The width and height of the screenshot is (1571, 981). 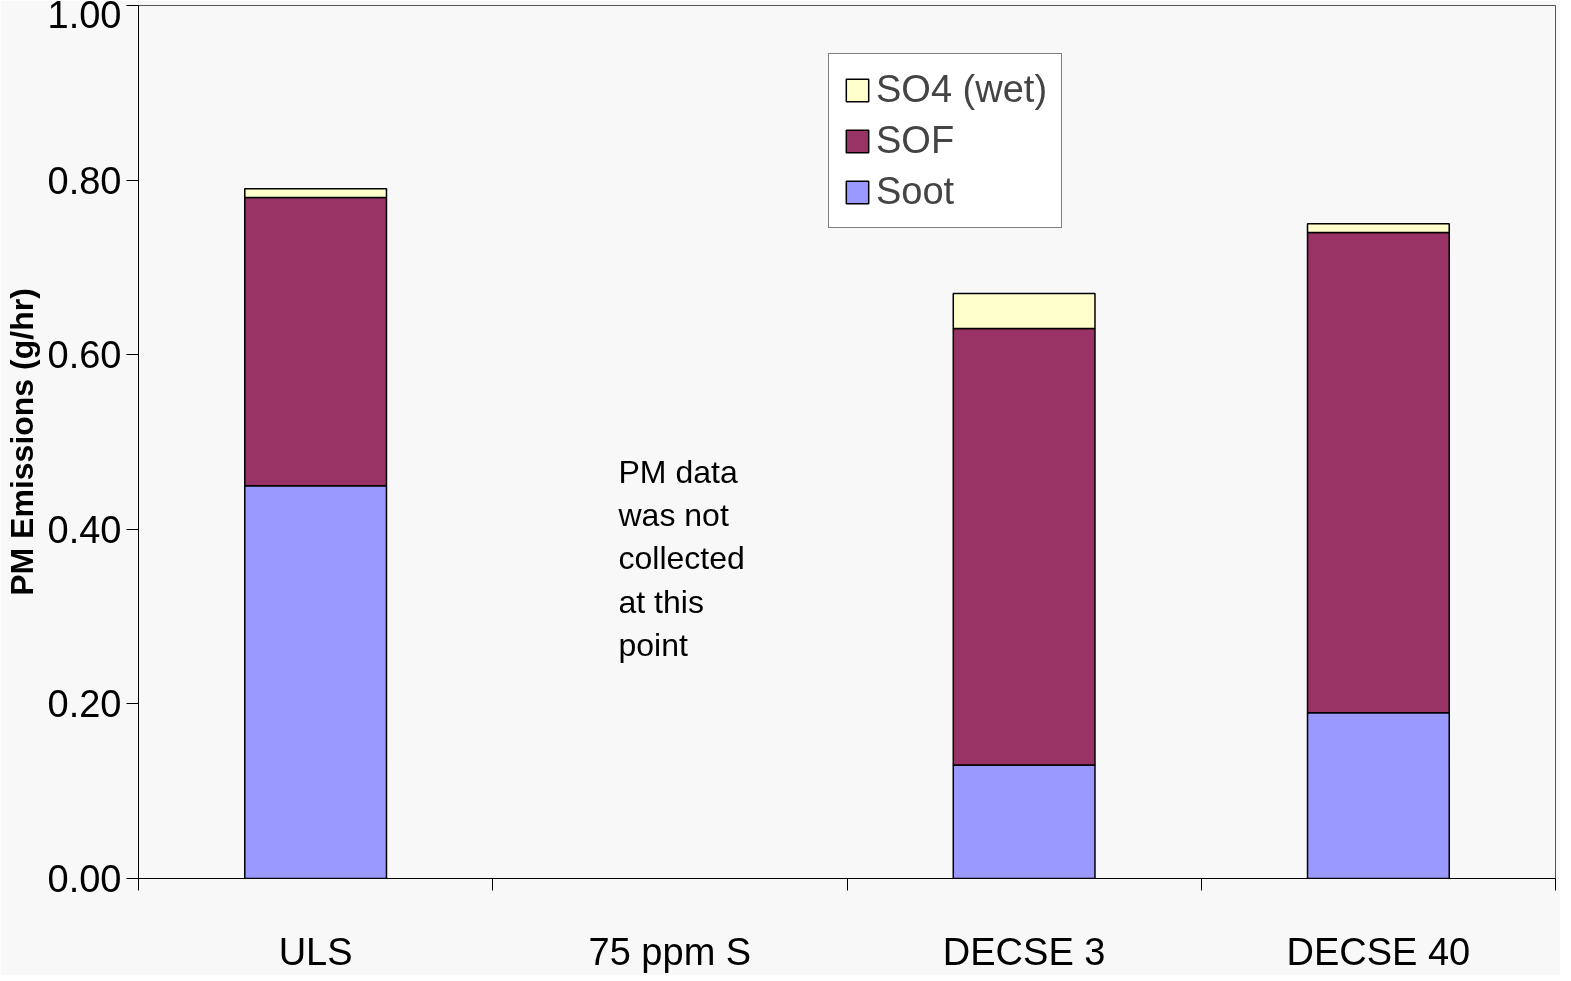 I want to click on y-tick-label: 0.60, so click(x=84, y=355).